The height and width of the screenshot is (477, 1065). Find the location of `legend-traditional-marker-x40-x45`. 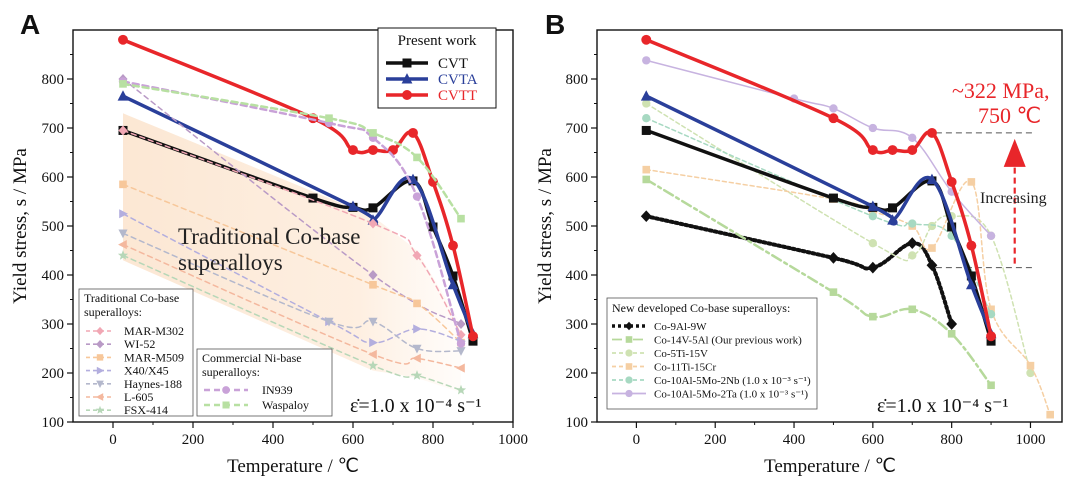

legend-traditional-marker-x40-x45 is located at coordinates (100, 370).